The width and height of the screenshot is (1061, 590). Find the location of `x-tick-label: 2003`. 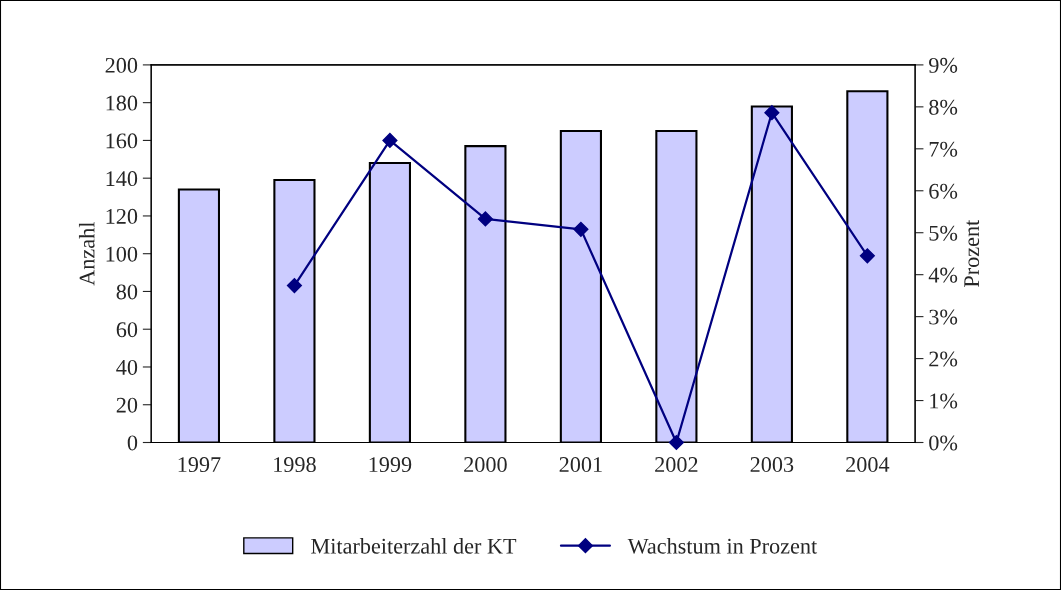

x-tick-label: 2003 is located at coordinates (772, 465).